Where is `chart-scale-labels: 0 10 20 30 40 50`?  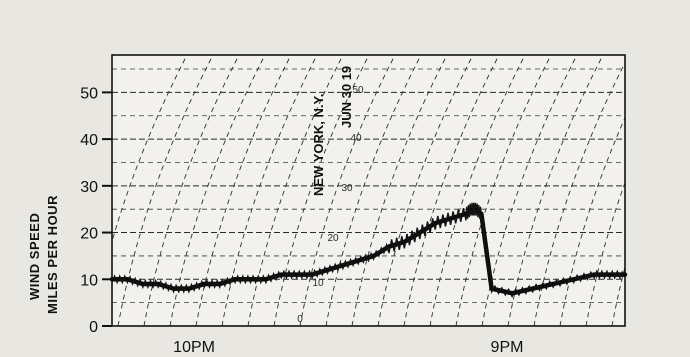 chart-scale-labels: 0 10 20 30 40 50 is located at coordinates (330, 205).